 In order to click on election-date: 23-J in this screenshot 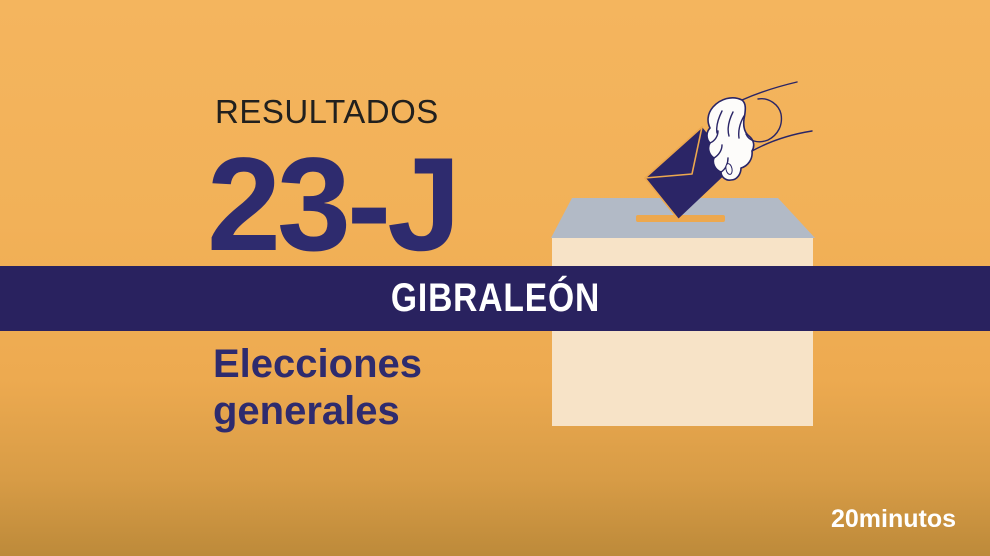, I will do `click(334, 205)`.